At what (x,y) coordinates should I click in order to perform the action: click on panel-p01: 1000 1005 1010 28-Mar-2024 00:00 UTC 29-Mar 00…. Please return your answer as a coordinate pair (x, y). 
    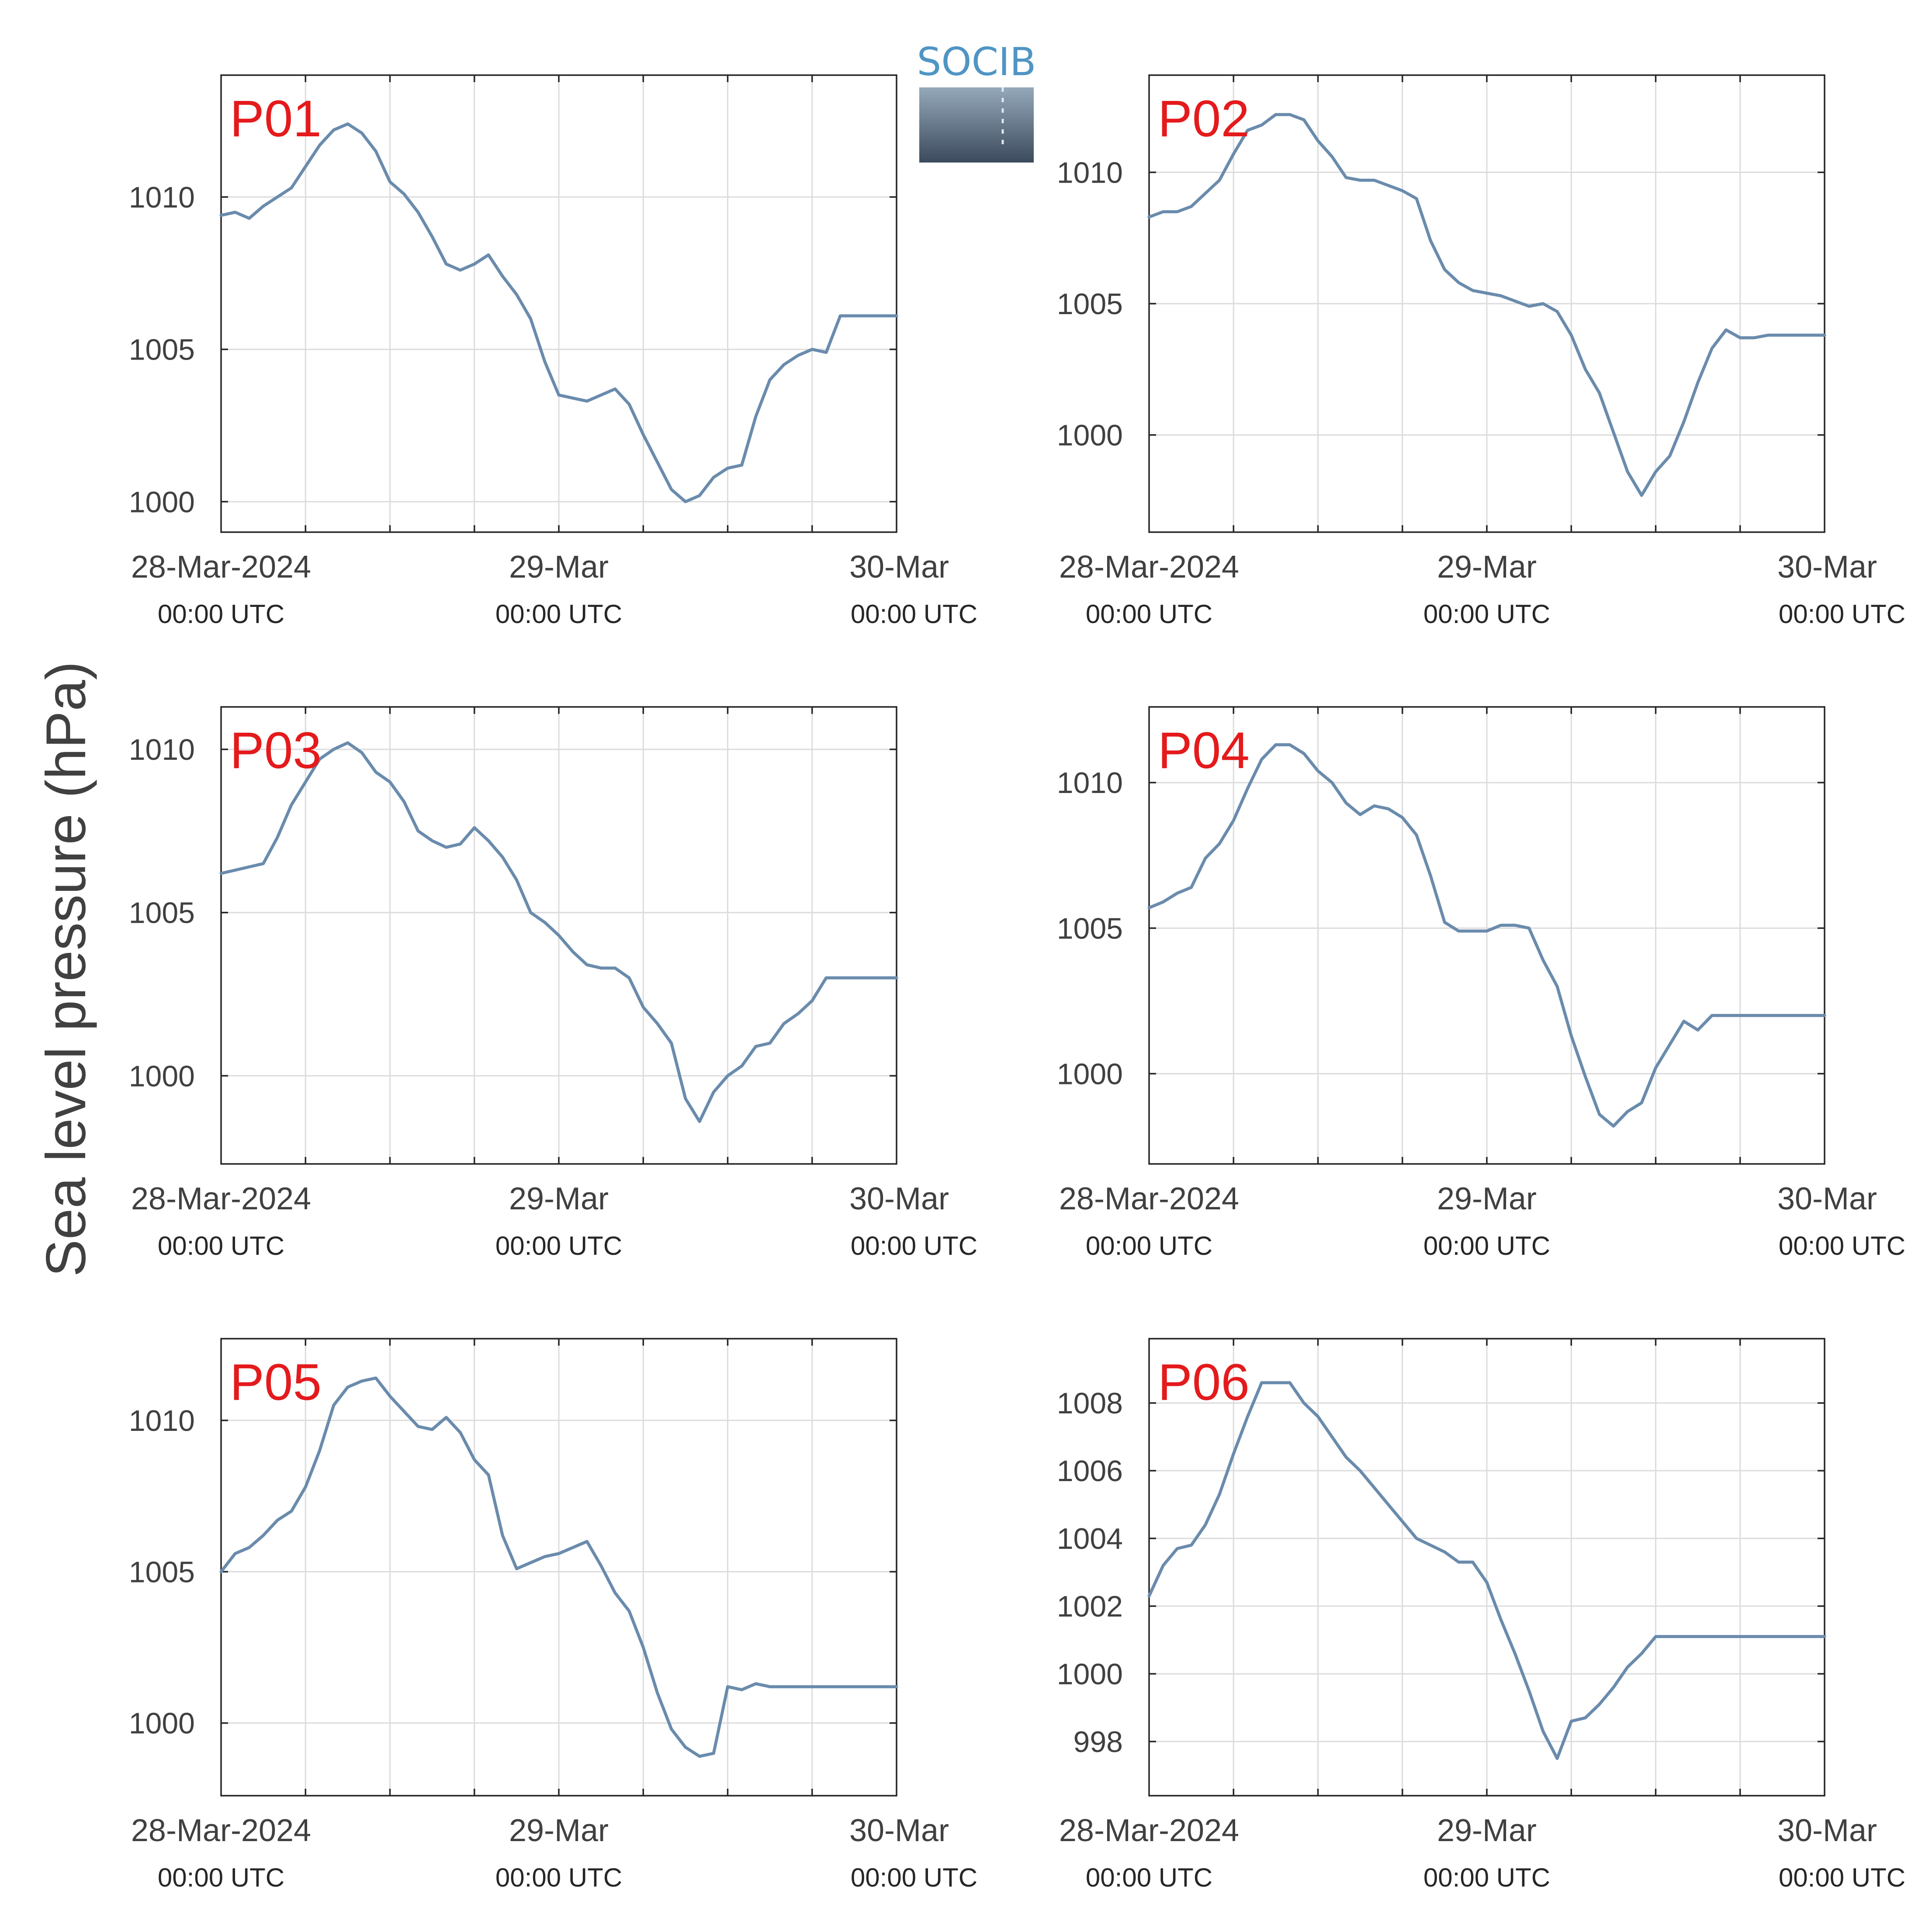
    Looking at the image, I should click on (553, 351).